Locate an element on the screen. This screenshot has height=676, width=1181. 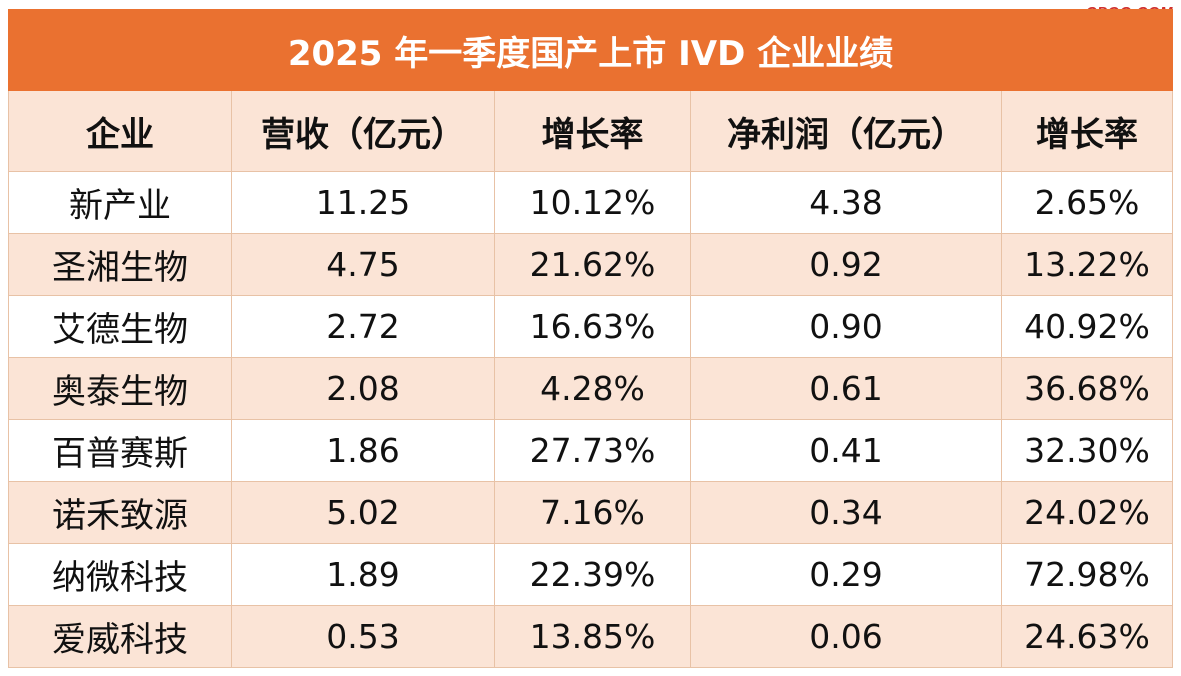
value-cell: 0.92 is located at coordinates (846, 264).